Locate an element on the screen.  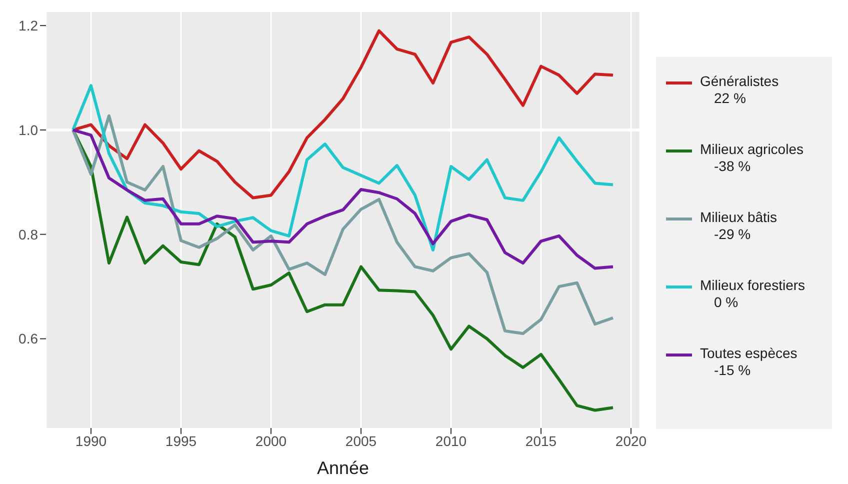
legend-label: Généralistes 22 % is located at coordinates (739, 90).